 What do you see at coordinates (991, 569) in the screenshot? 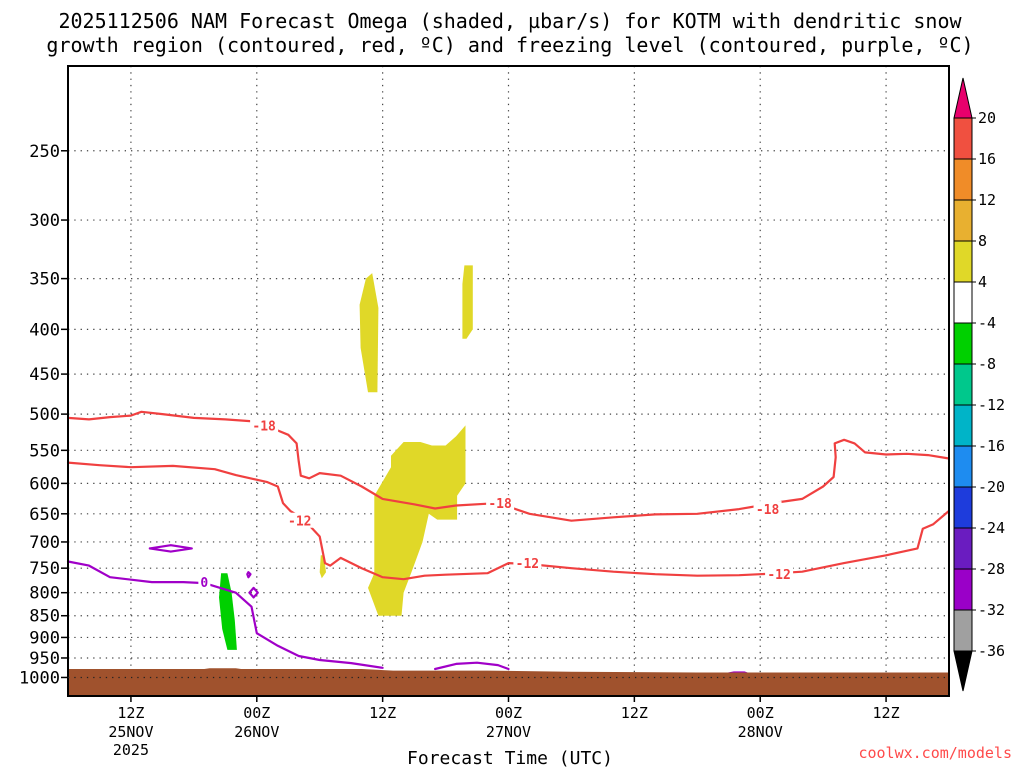
I see `colorbar-label: -28` at bounding box center [991, 569].